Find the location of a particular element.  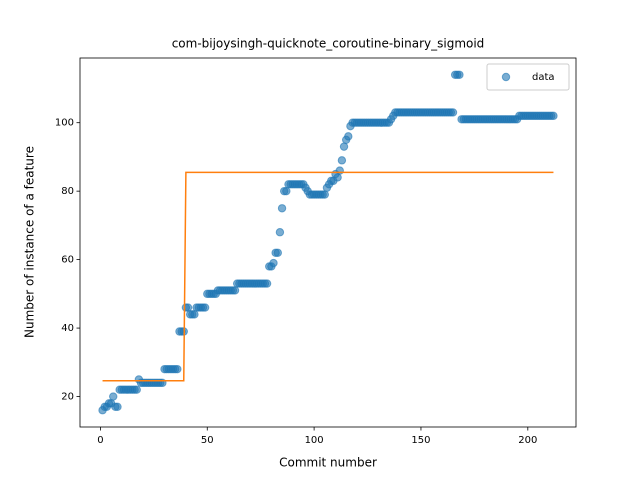

x-tick-label: 150 is located at coordinates (420, 440).